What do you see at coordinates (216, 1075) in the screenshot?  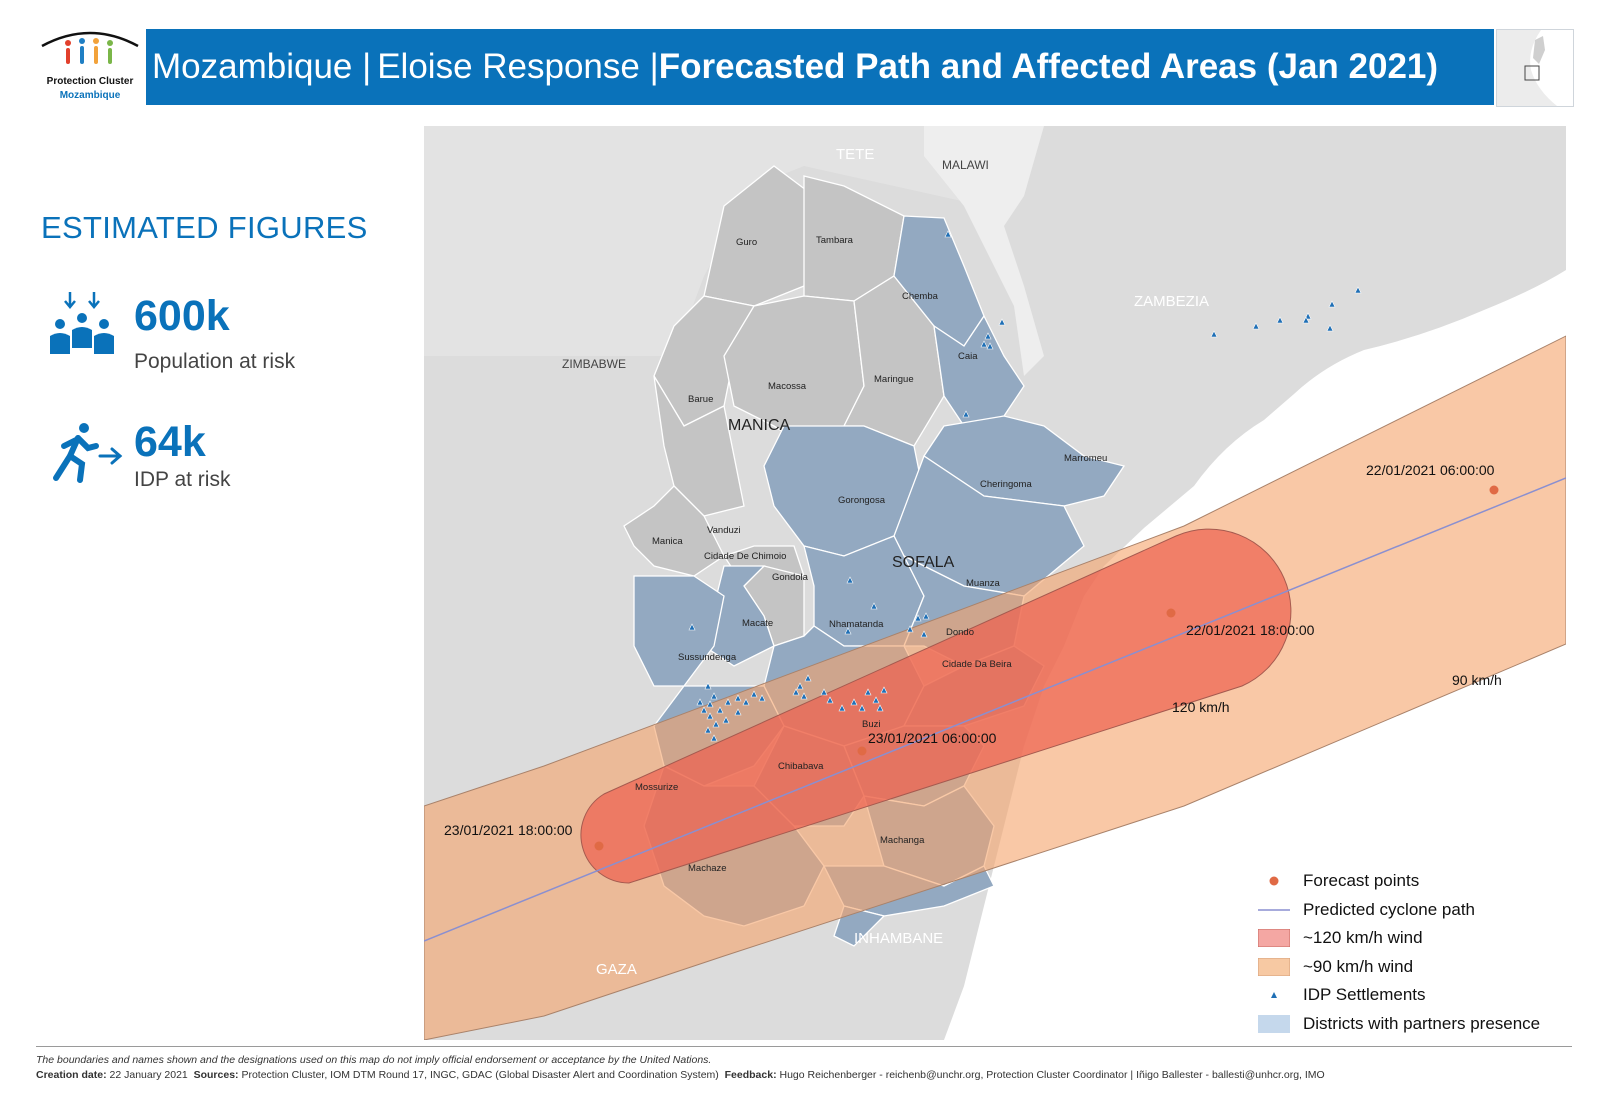 I see `sources-label: Sources:` at bounding box center [216, 1075].